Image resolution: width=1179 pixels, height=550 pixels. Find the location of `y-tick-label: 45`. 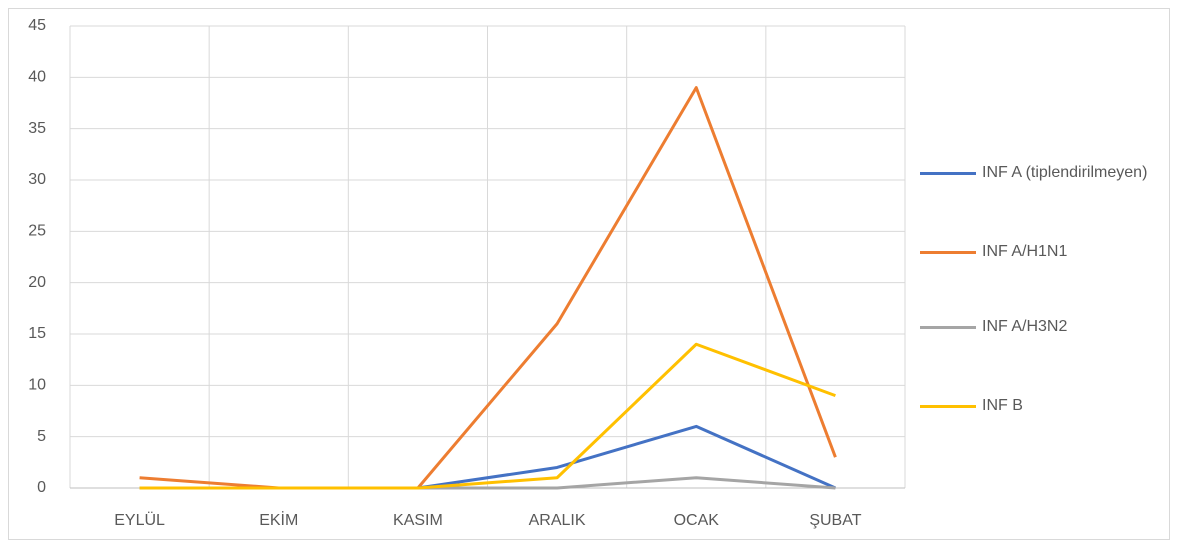

y-tick-label: 45 is located at coordinates (37, 25).